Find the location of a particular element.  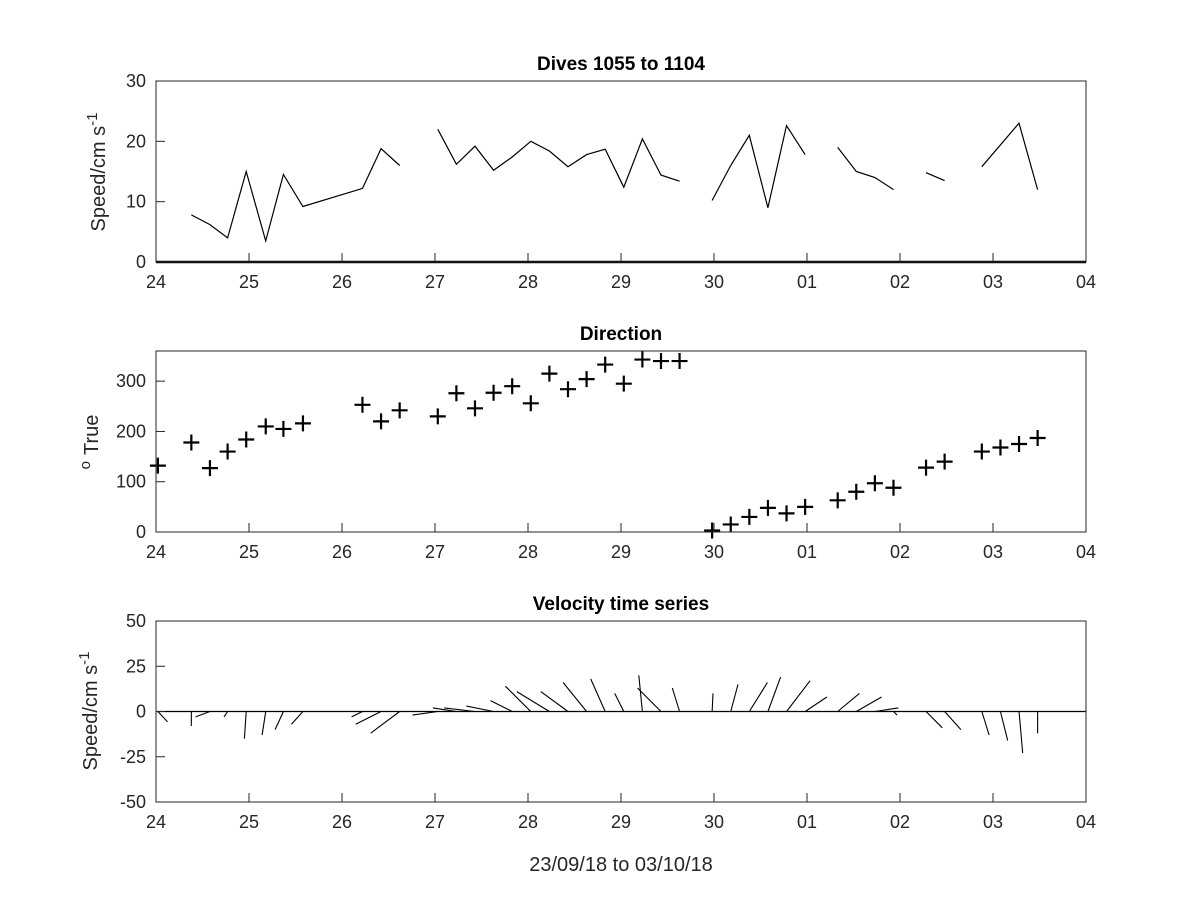

speed-y-tick-label: 30 is located at coordinates (136, 81).